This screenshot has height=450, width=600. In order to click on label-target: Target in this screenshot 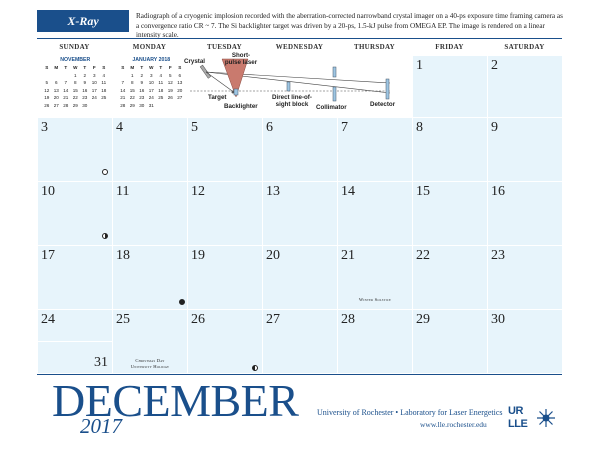, I will do `click(217, 97)`.